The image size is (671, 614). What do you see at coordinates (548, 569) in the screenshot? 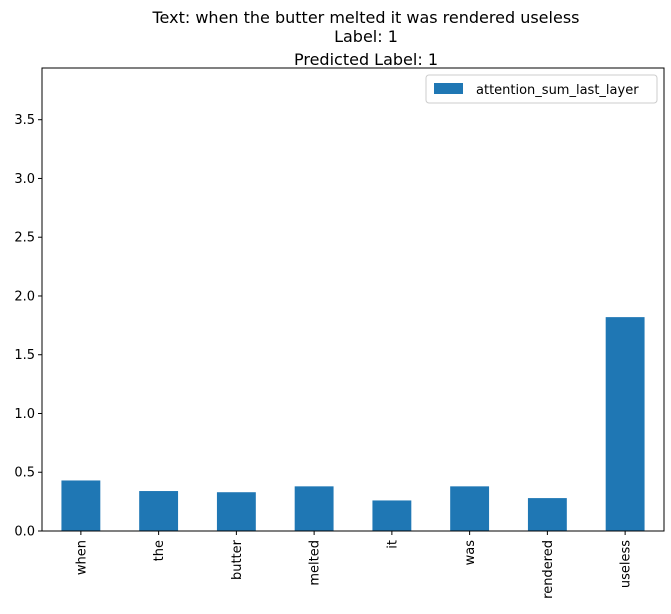
I see `x-tick-label-rendered: rendered` at bounding box center [548, 569].